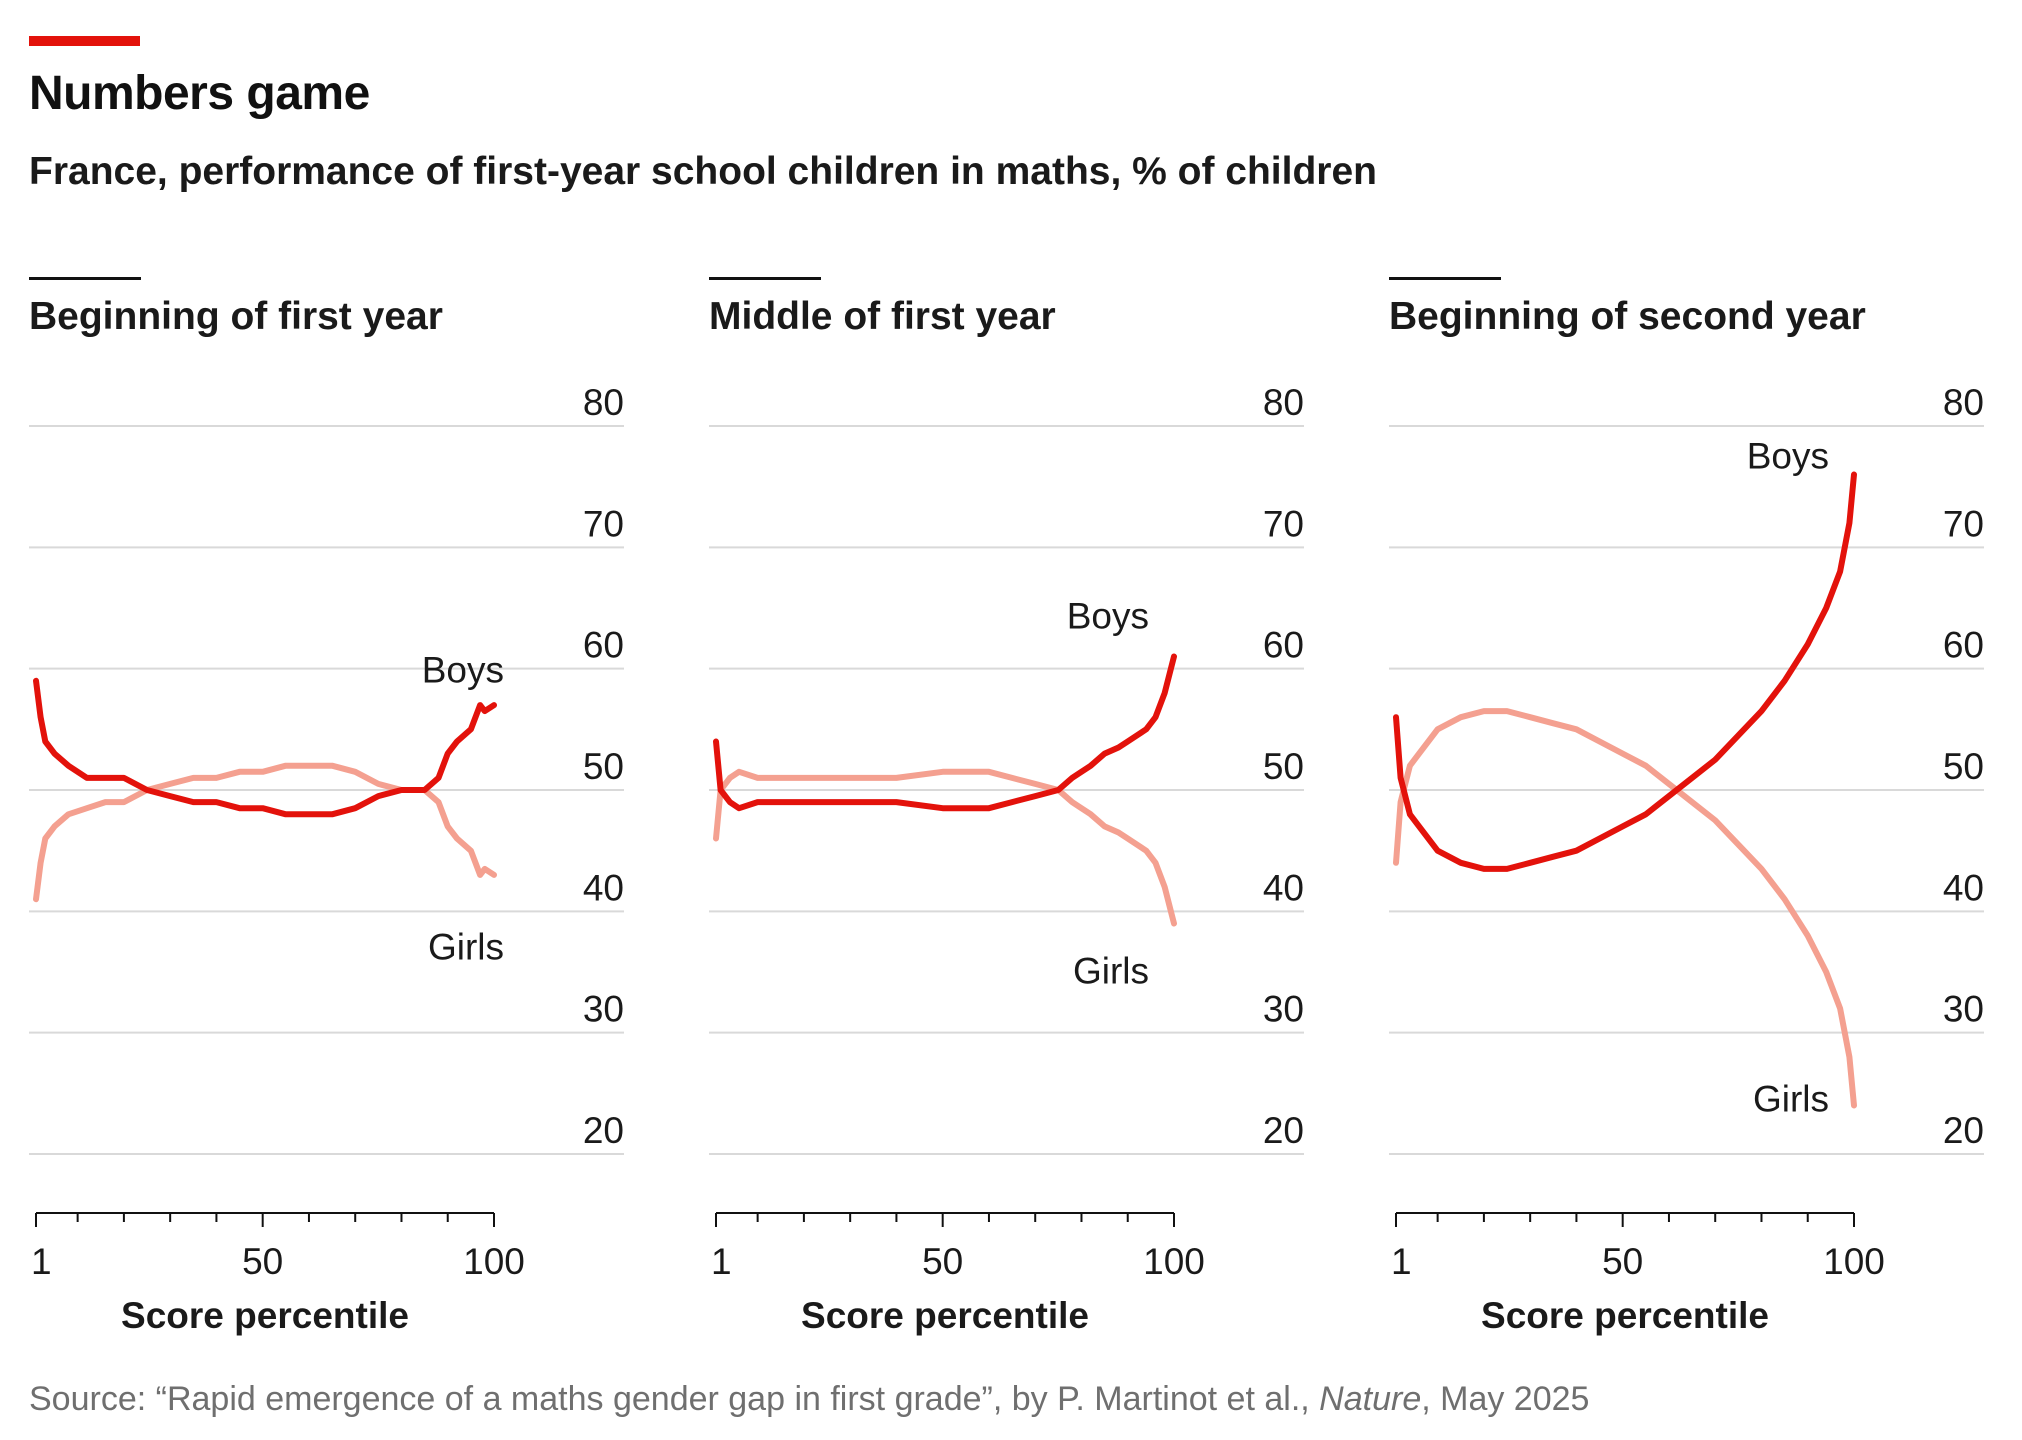 This screenshot has height=1440, width=2022. I want to click on panel-2-y-tick-label: 60, so click(1283, 645).